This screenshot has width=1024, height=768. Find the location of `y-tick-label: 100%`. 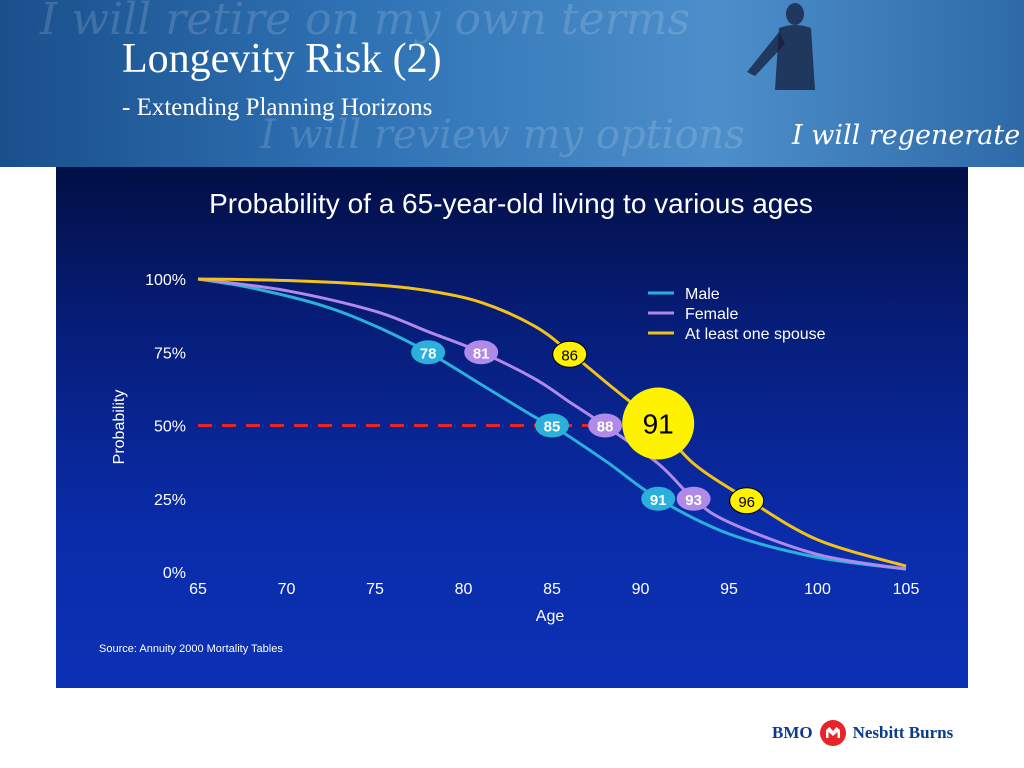

y-tick-label: 100% is located at coordinates (165, 280).